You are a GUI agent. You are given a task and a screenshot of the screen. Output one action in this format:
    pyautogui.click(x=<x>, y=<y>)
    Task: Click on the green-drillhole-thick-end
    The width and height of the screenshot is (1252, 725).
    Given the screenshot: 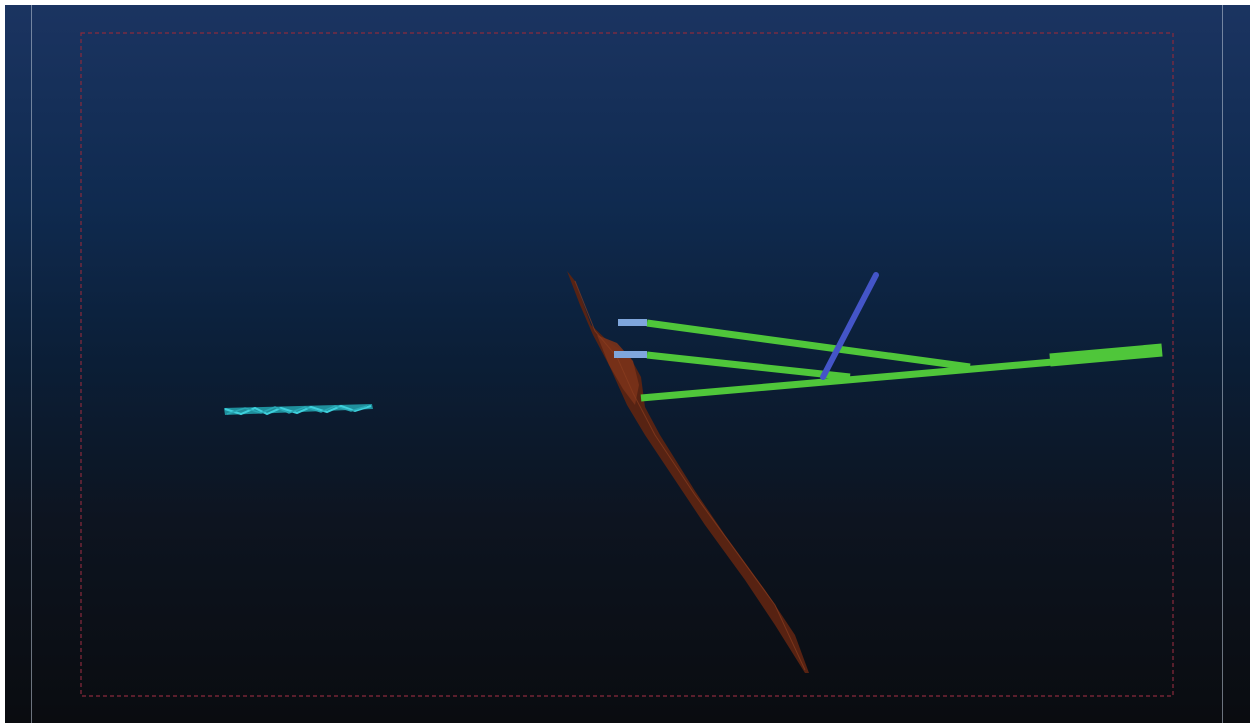 What is the action you would take?
    pyautogui.click(x=1106, y=355)
    